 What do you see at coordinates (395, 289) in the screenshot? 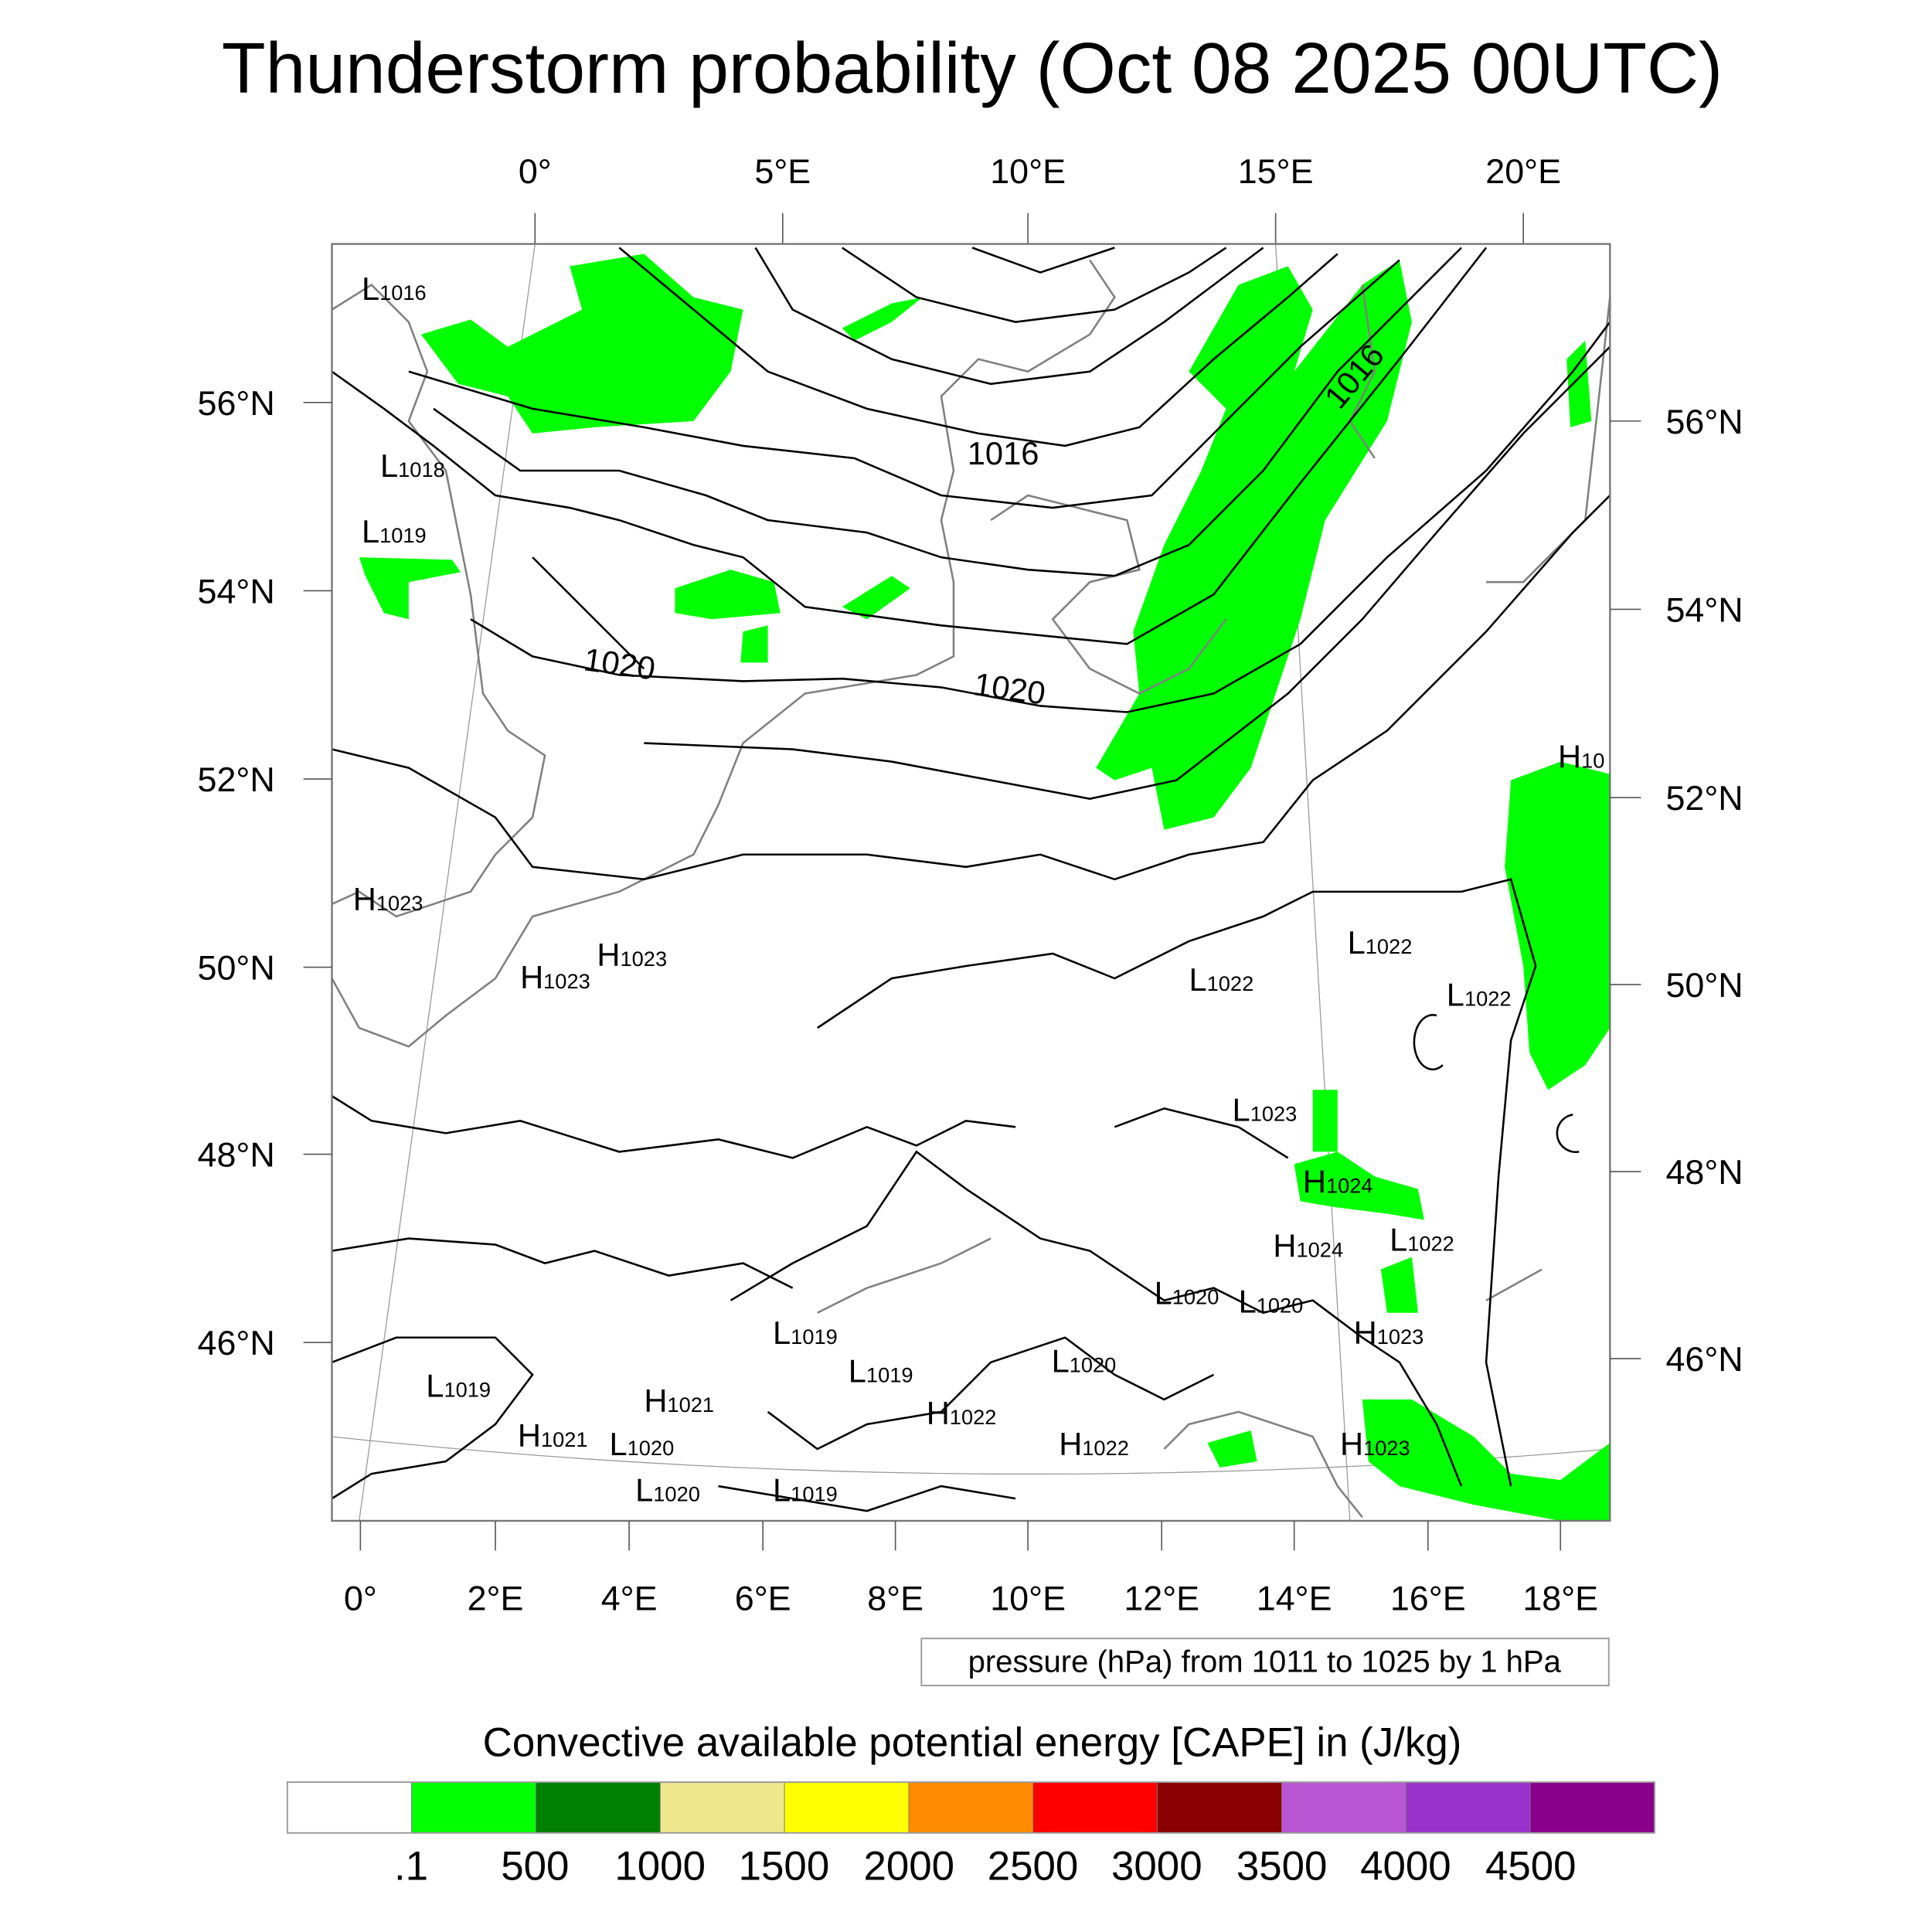
I see `pressure-center-label: L1016` at bounding box center [395, 289].